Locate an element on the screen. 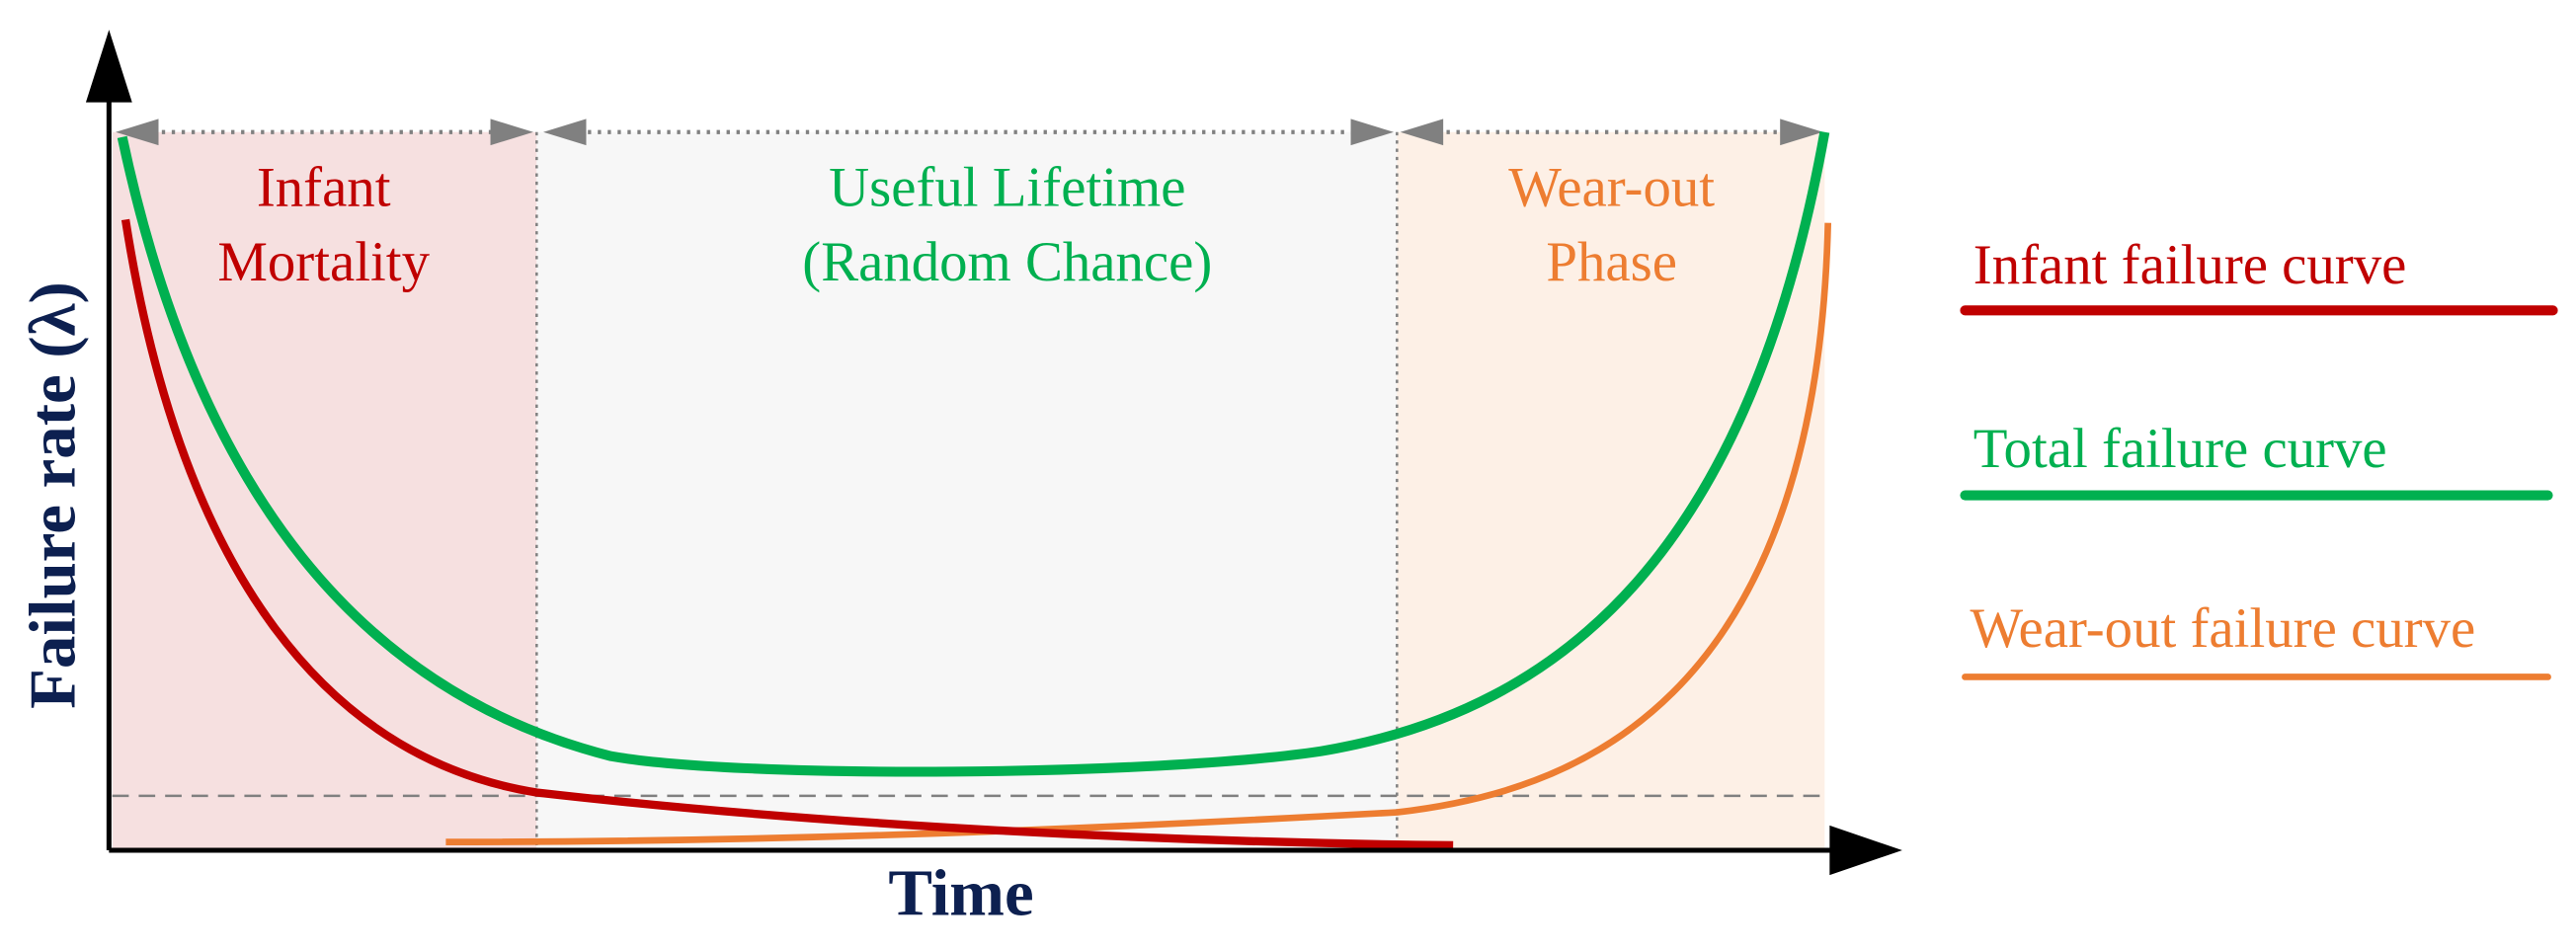 The image size is (2576, 951). wearout-region is located at coordinates (1611, 490).